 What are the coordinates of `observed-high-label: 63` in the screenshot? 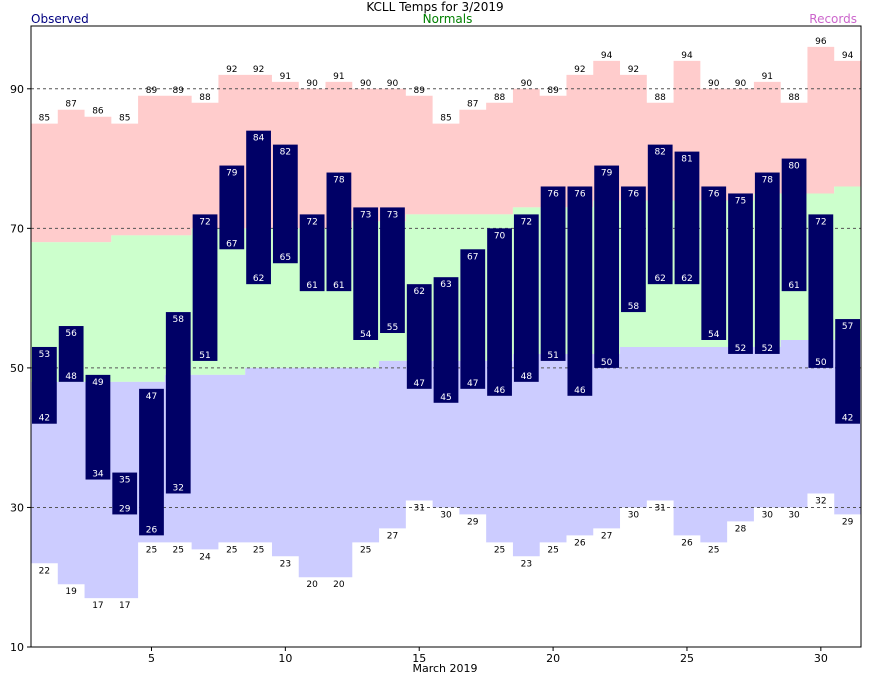 It's located at (445, 285).